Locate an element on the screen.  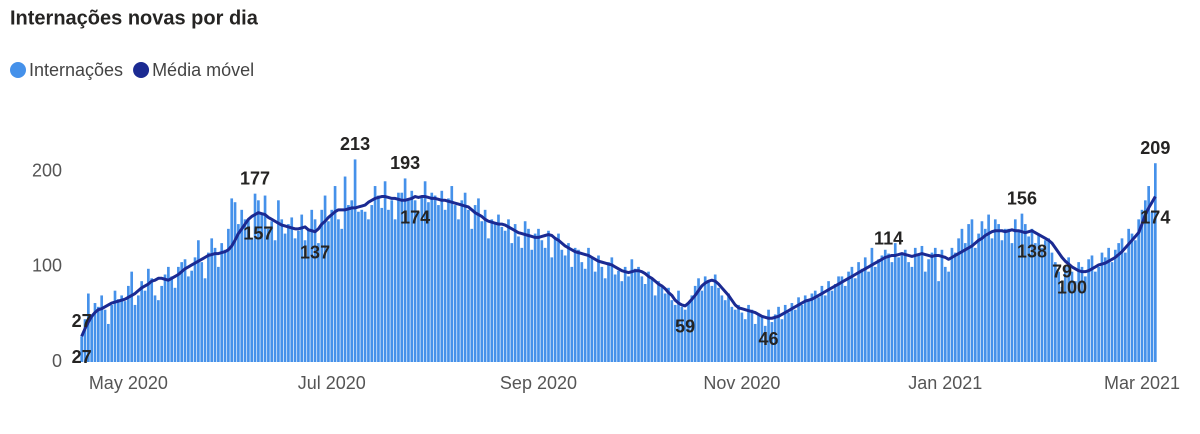
x-tick-label: May 2020 is located at coordinates (128, 383).